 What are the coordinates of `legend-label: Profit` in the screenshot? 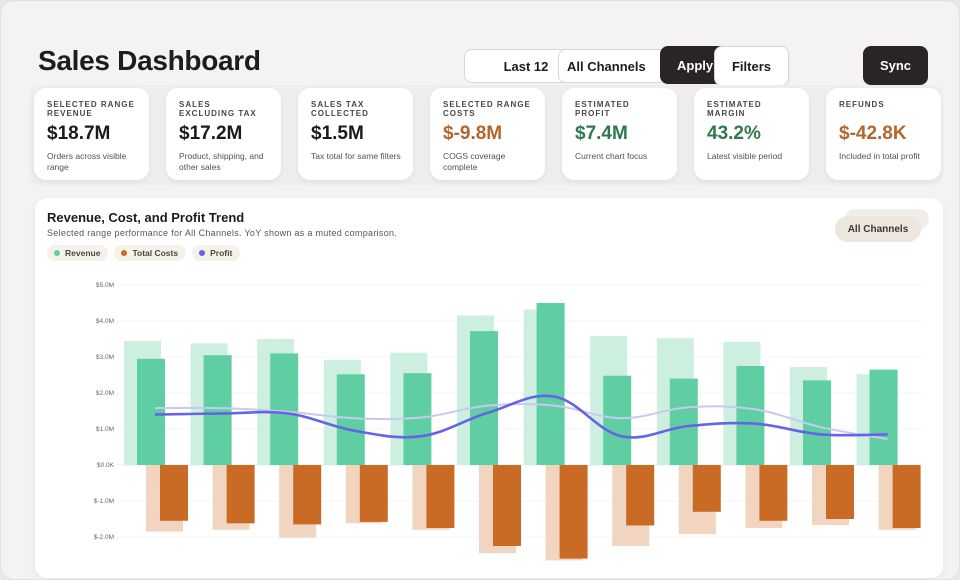 It's located at (221, 253).